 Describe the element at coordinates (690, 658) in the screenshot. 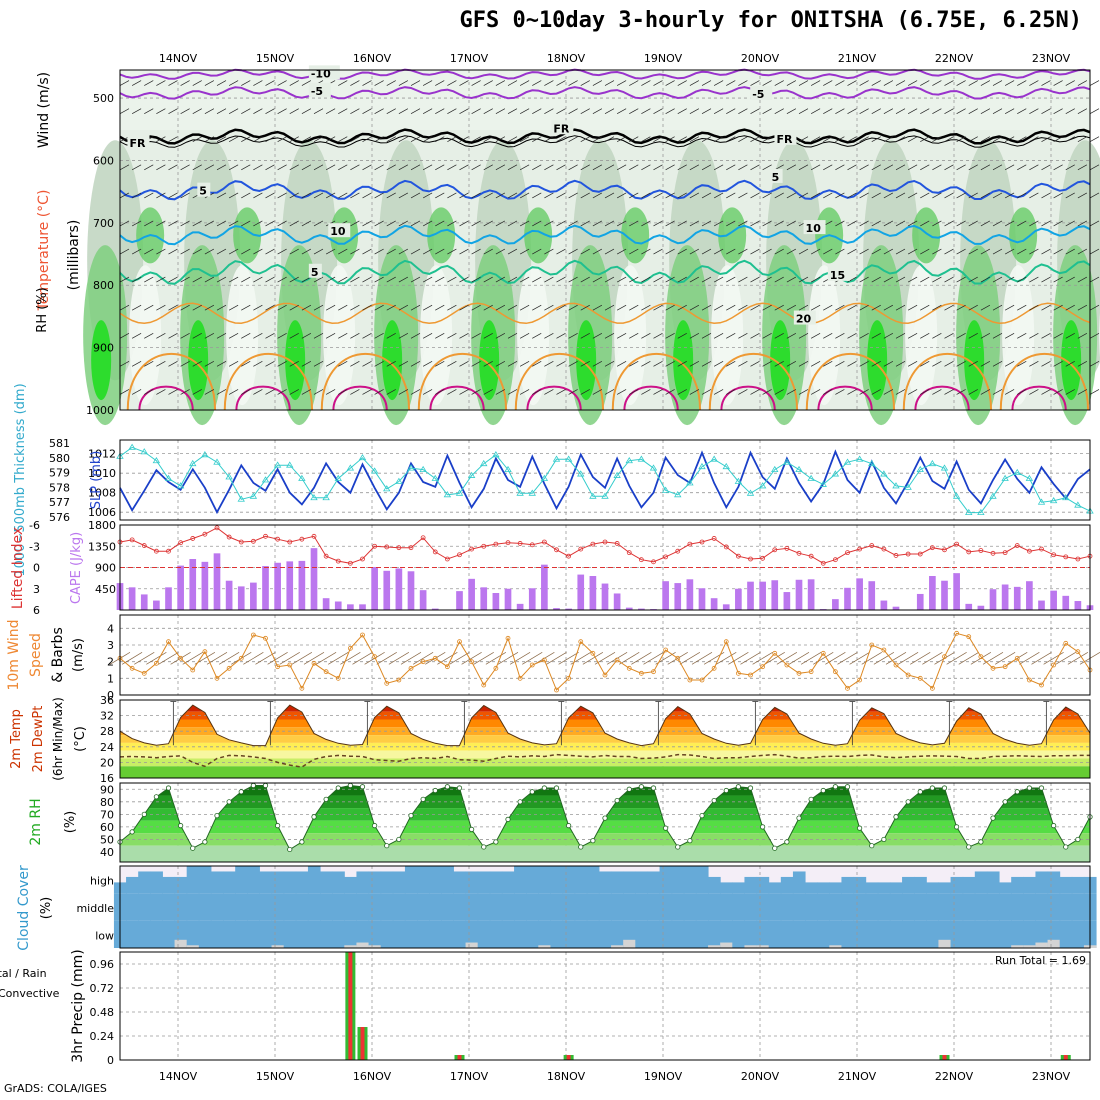

I see `surface-wind-barb` at that location.